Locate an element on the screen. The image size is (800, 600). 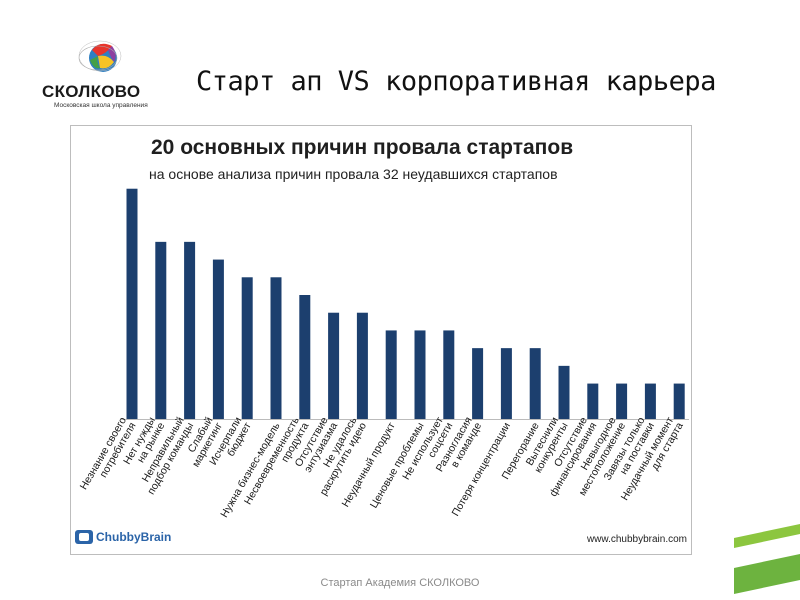
skolkovo-globe-icon is located at coordinates (100, 56).